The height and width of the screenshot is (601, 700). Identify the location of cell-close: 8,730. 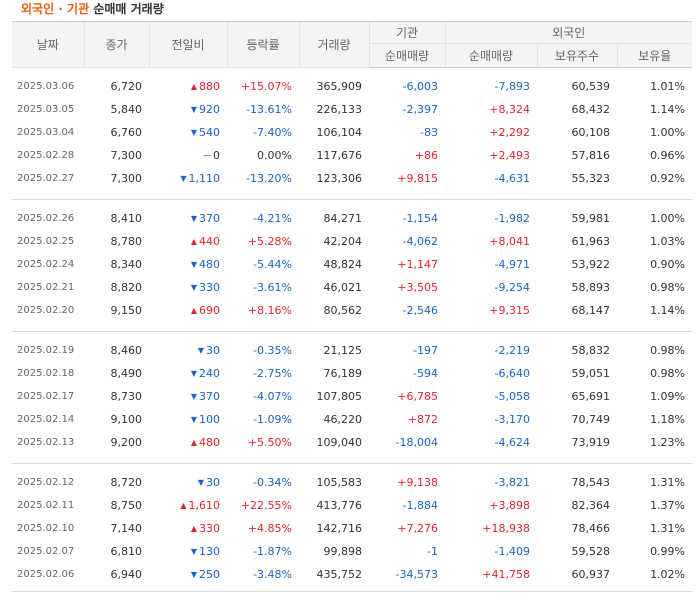
(126, 396).